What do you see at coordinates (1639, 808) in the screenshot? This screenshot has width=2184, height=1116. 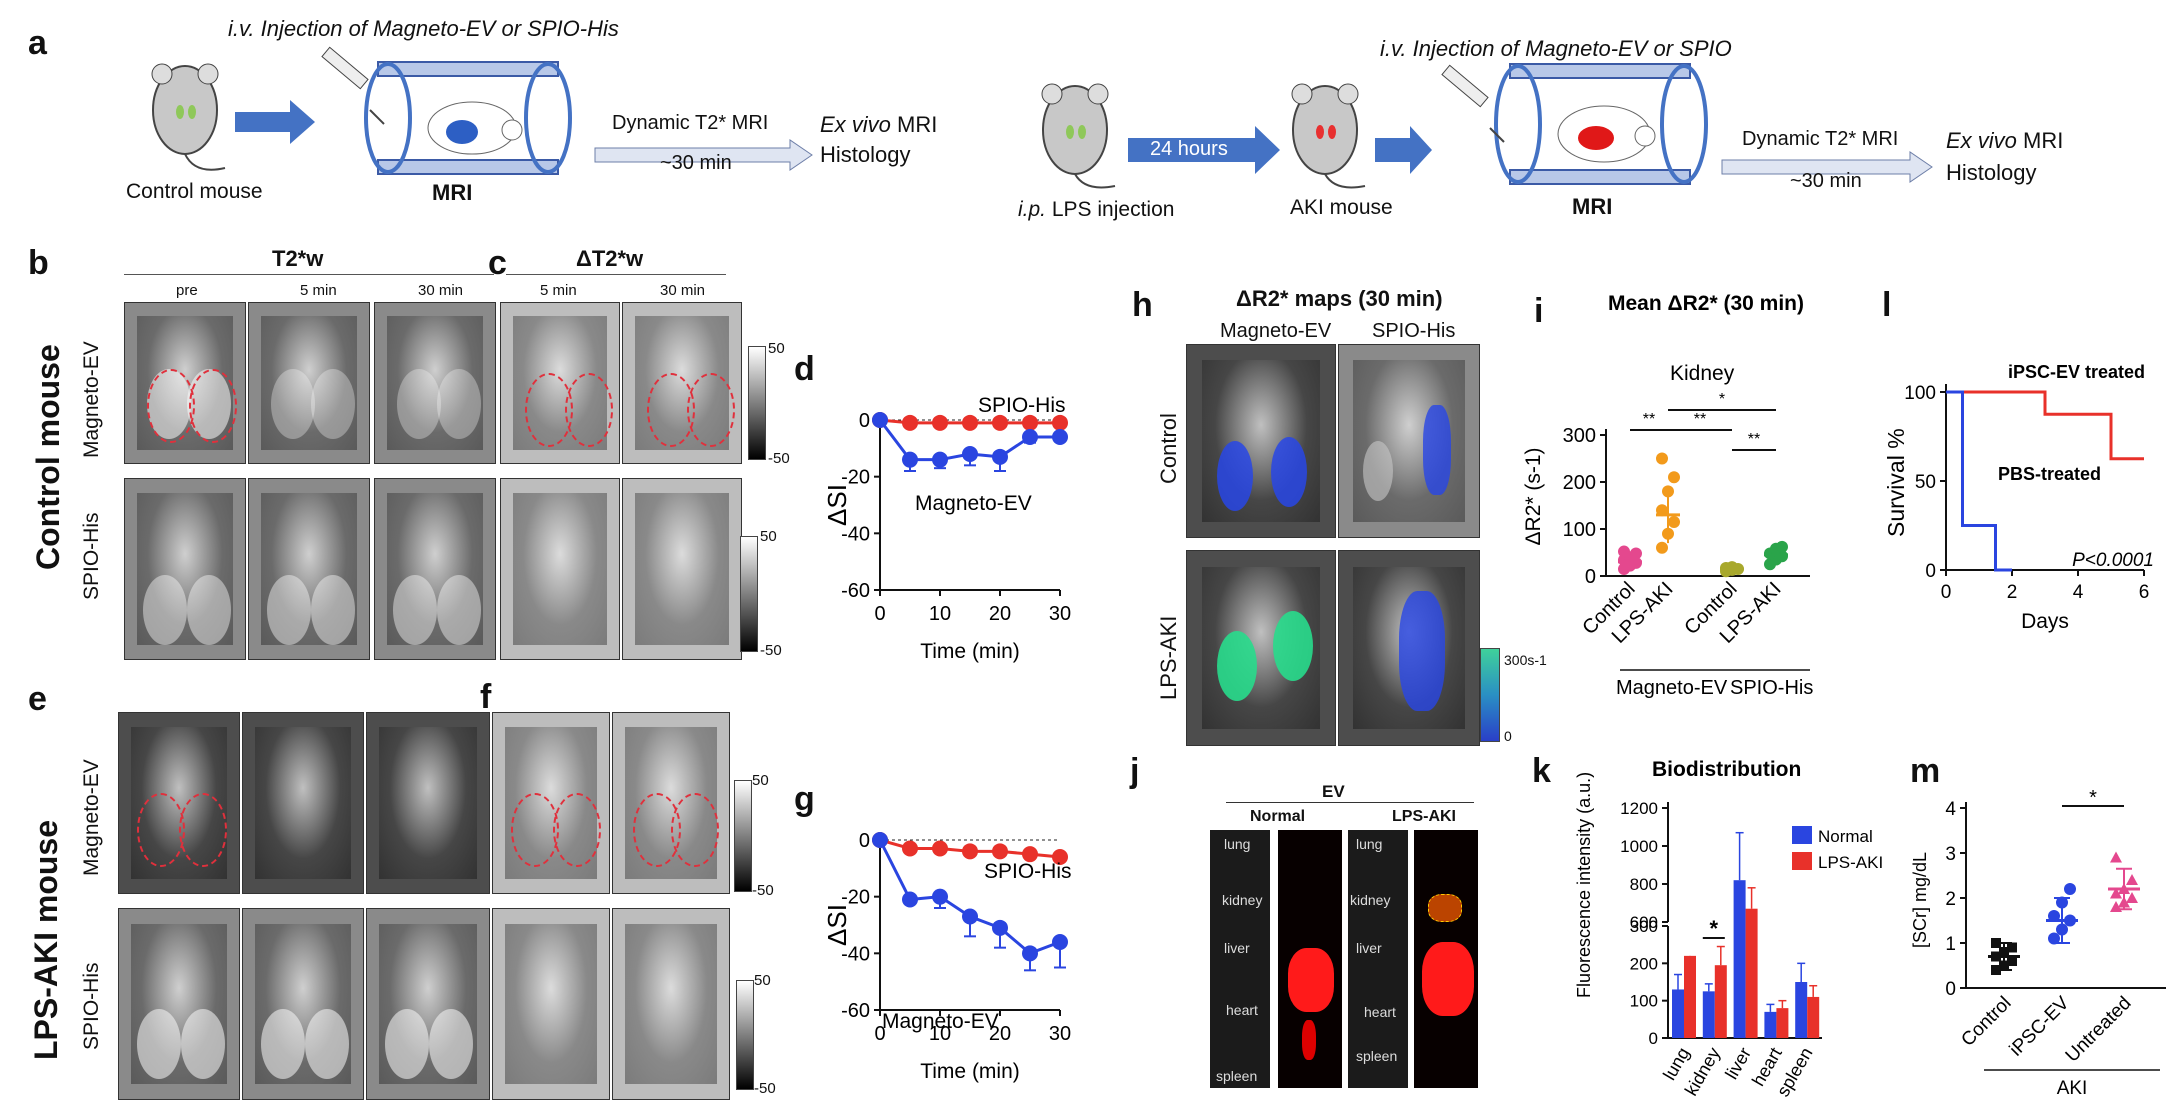 I see `y-tick-label: 1200` at bounding box center [1639, 808].